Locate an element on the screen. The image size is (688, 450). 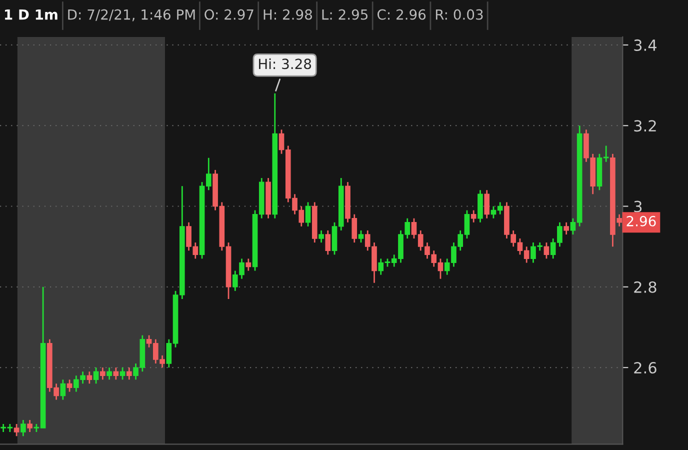
text: O: 2.97 is located at coordinates (229, 14).